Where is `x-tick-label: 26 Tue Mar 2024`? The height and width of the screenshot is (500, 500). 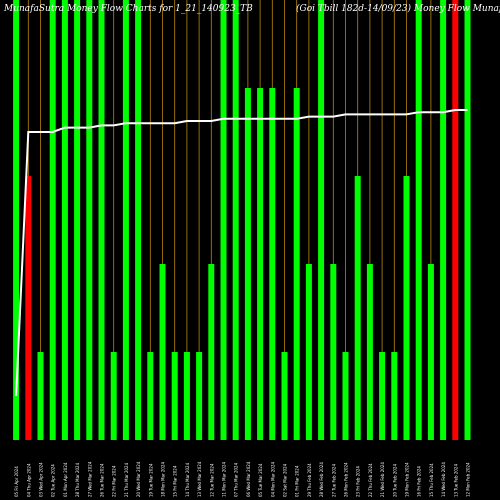 x-tick-label: 26 Tue Mar 2024 is located at coordinates (102, 480).